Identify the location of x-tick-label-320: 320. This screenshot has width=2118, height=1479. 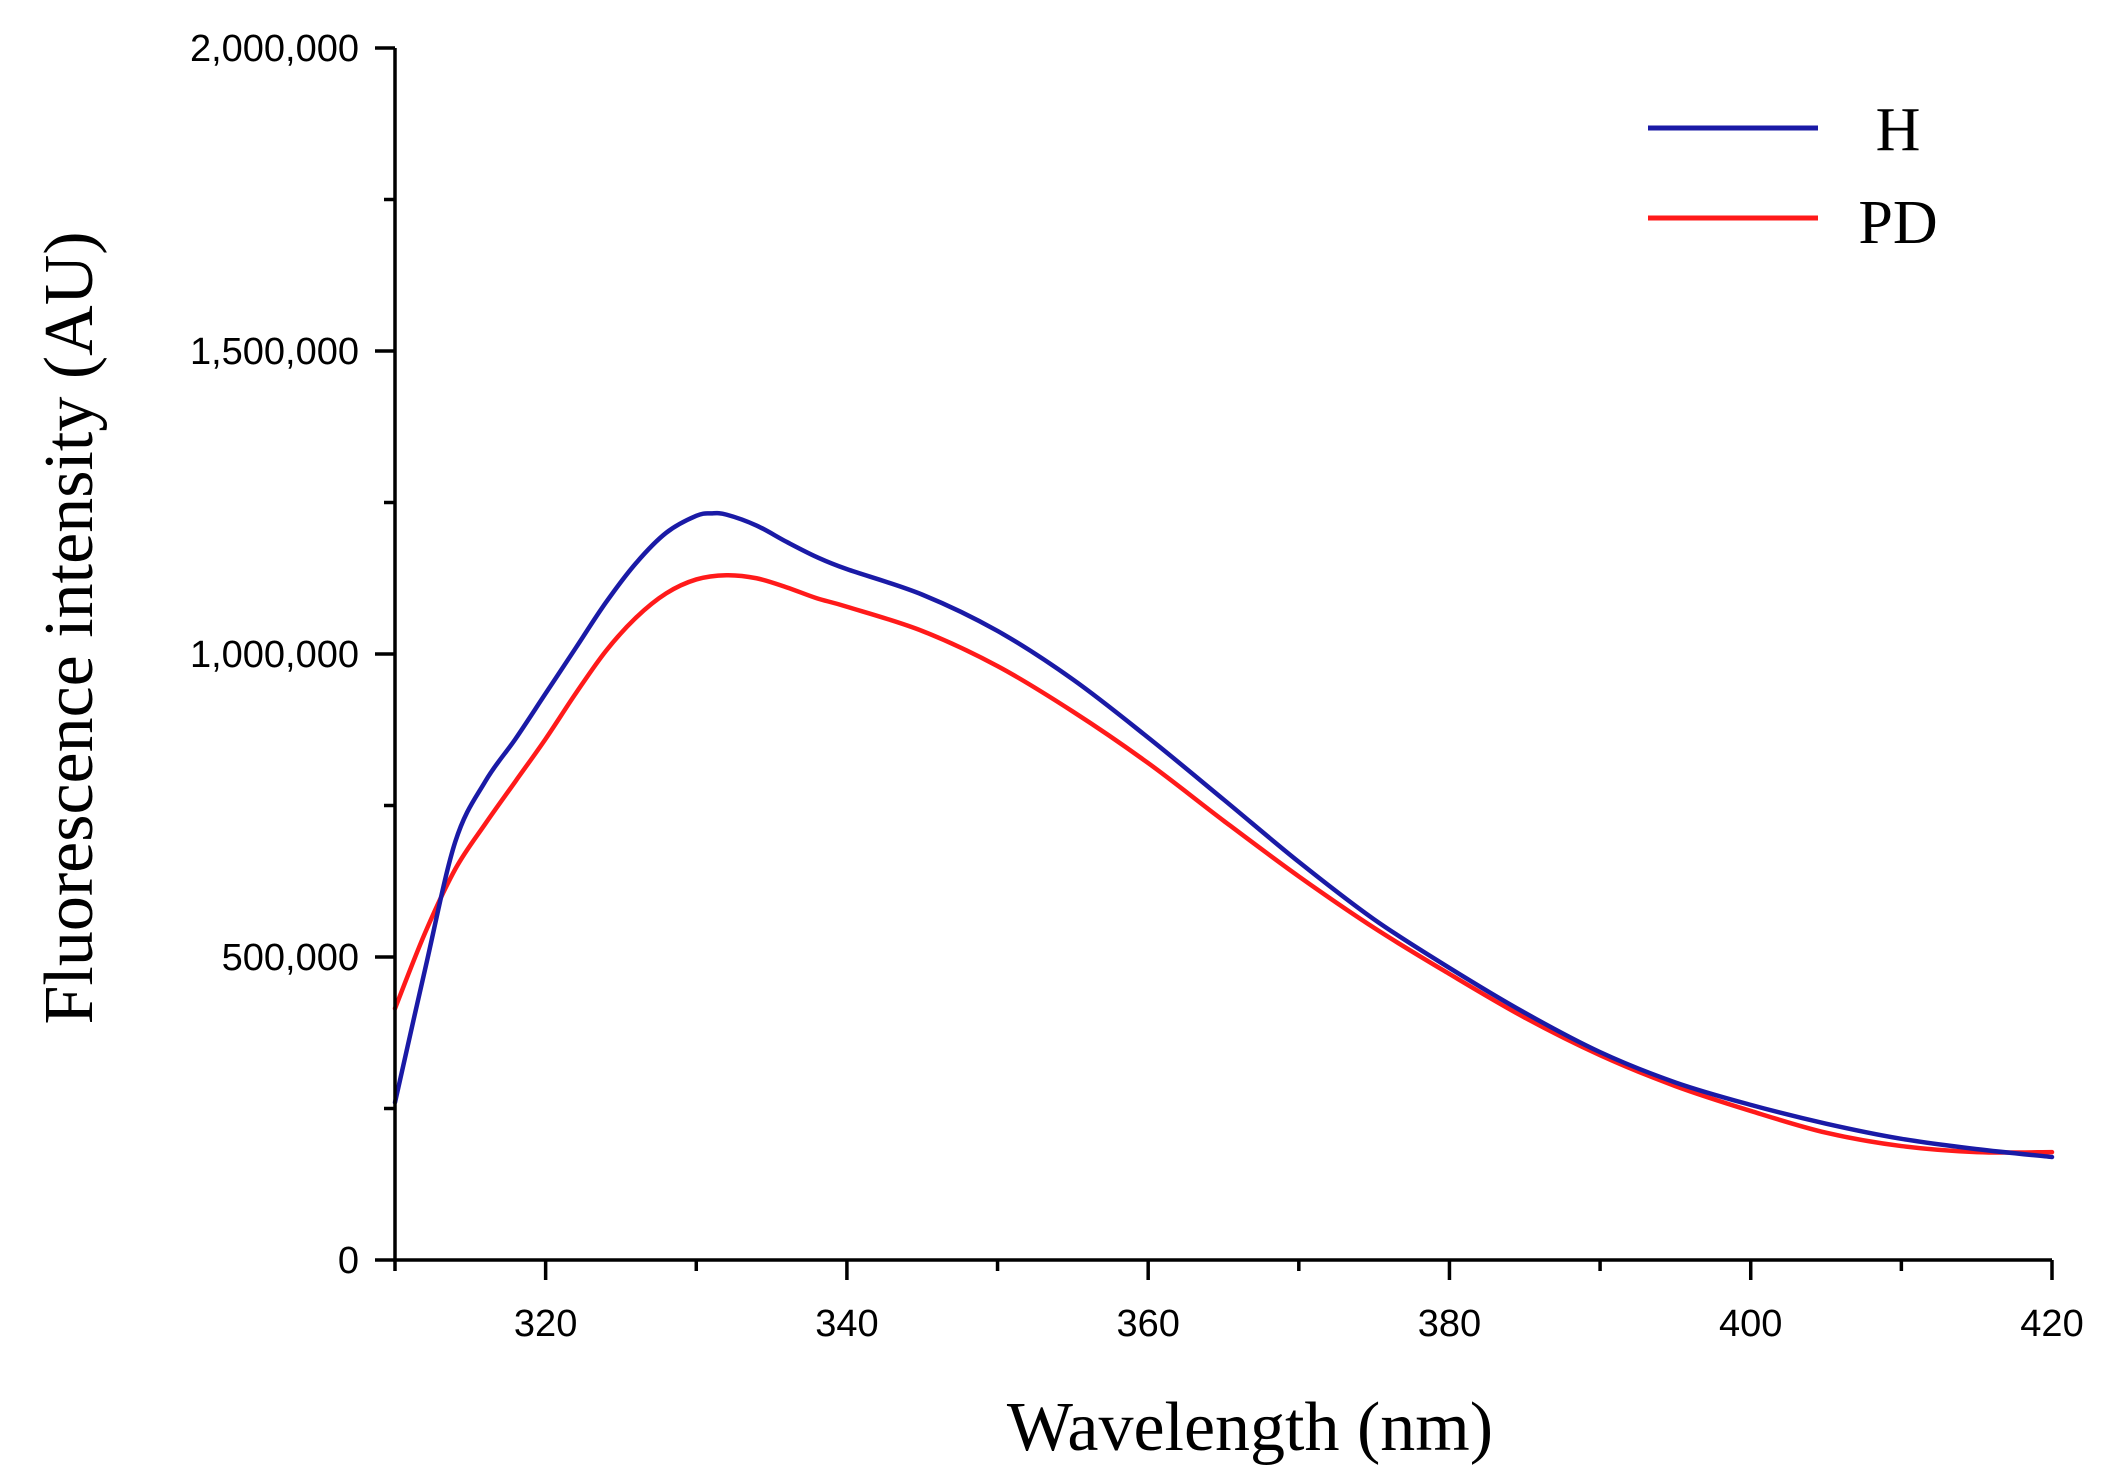
(545, 1324).